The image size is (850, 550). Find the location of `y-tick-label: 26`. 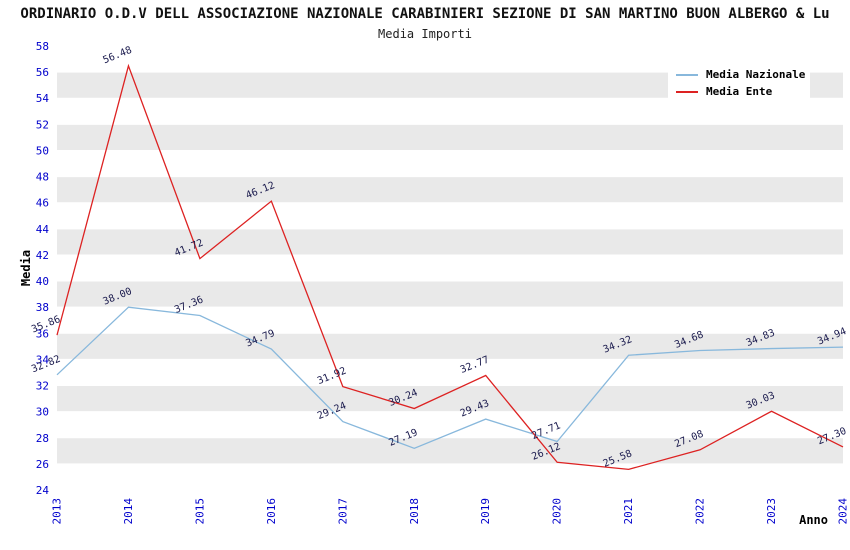

y-tick-label: 26 is located at coordinates (42, 464).